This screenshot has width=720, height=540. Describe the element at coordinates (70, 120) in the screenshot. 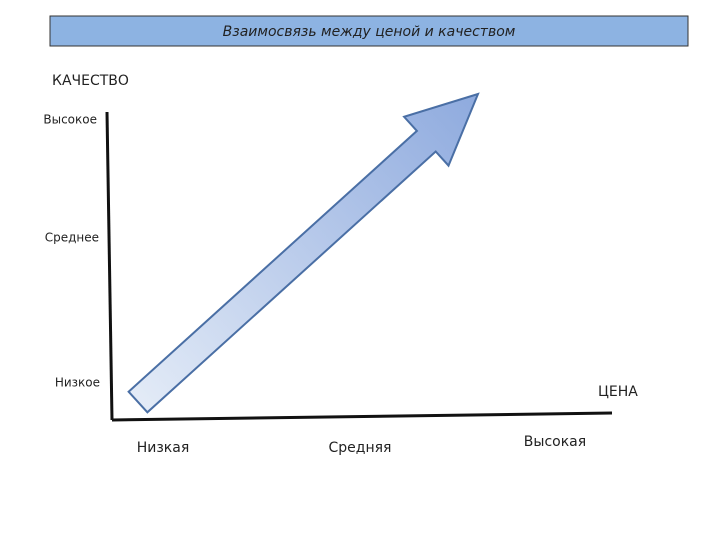

I see `y-level: Высокое` at that location.